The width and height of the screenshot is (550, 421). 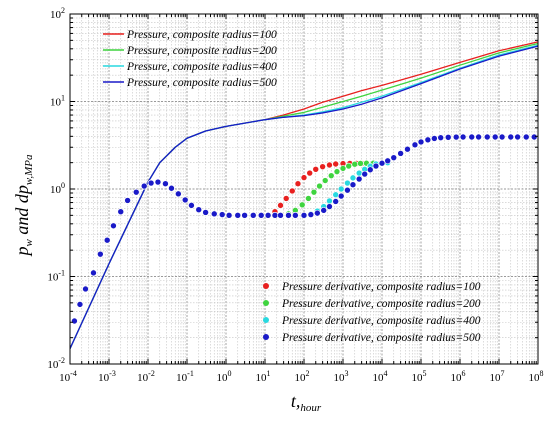 I want to click on x-tick-label: 10⁵, so click(x=419, y=376).